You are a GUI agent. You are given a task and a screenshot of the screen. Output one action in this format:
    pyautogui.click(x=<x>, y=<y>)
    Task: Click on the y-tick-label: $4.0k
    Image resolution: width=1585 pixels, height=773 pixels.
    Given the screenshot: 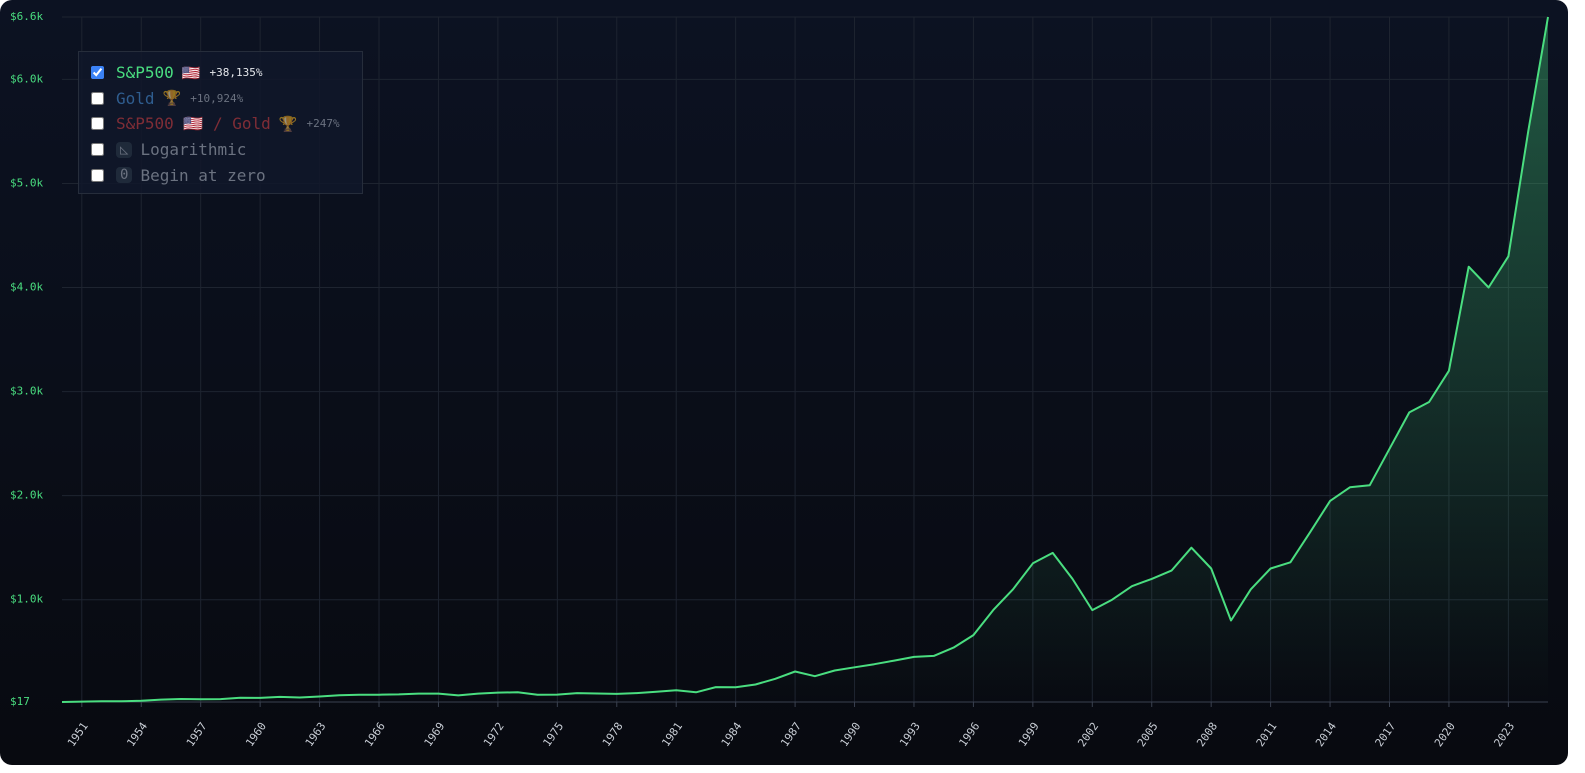 What is the action you would take?
    pyautogui.click(x=26, y=287)
    